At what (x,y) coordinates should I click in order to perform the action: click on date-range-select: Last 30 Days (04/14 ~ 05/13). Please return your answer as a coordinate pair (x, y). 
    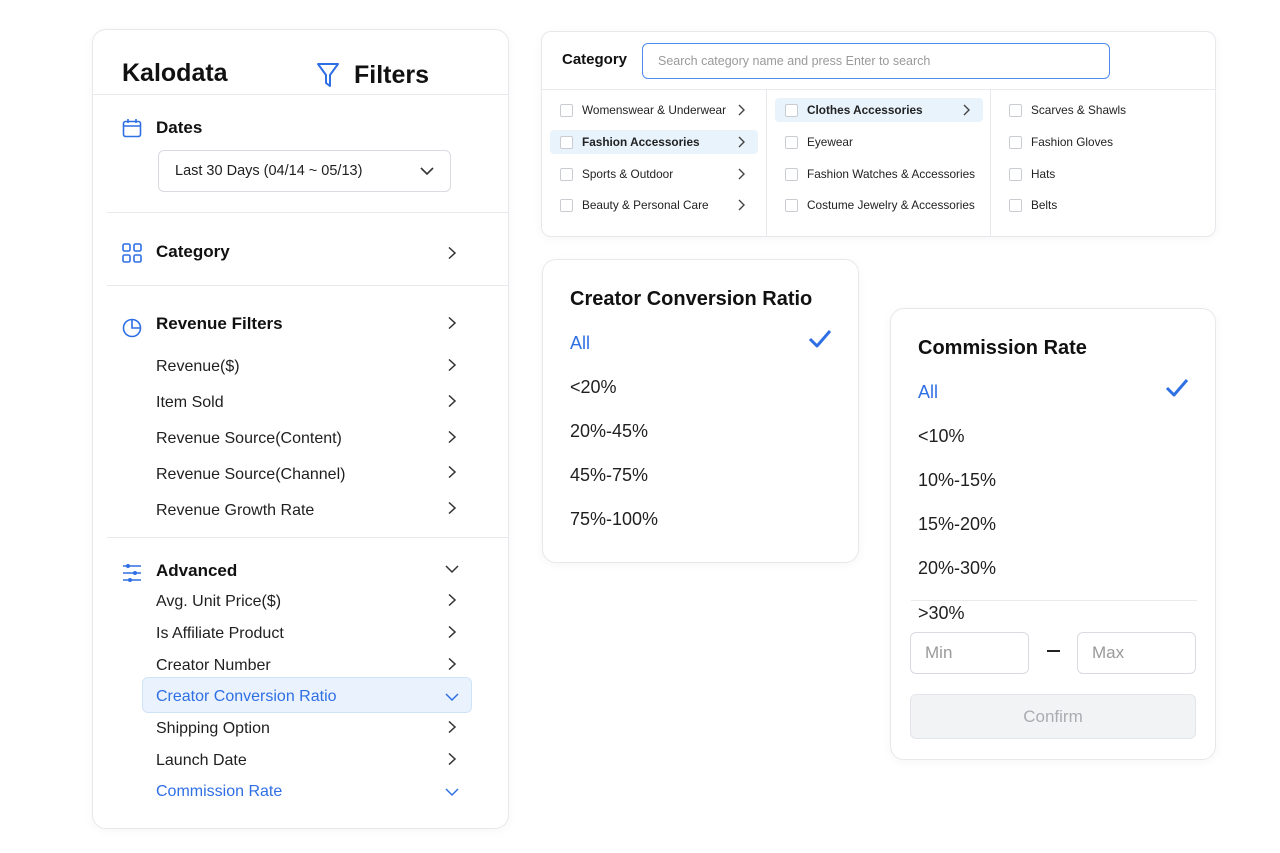
    Looking at the image, I should click on (304, 171).